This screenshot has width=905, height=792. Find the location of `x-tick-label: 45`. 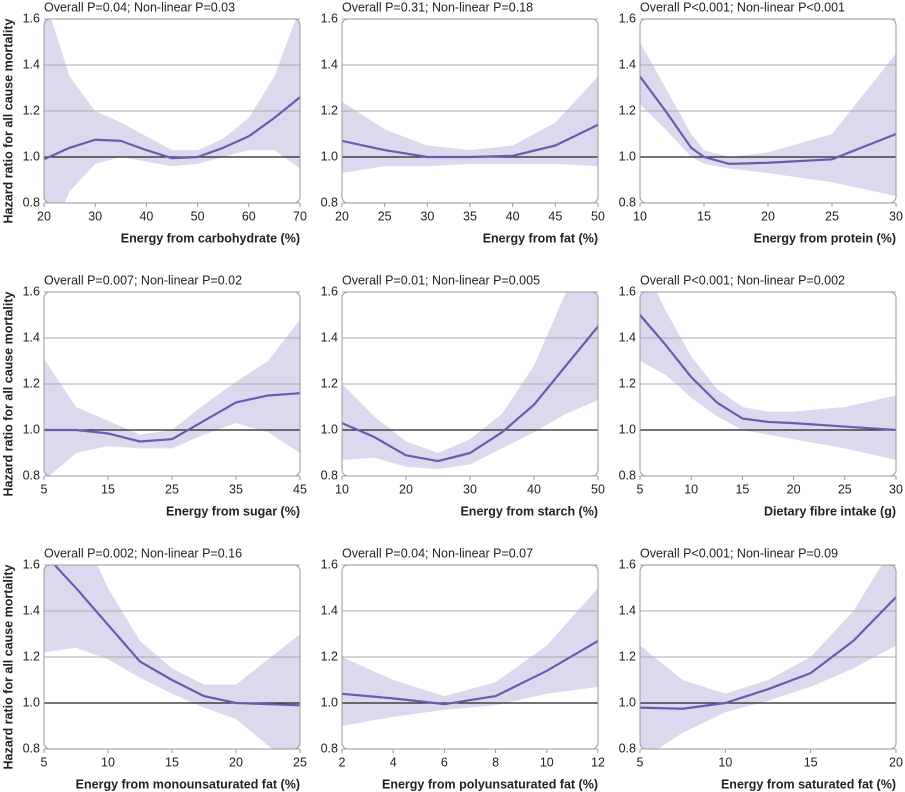

x-tick-label: 45 is located at coordinates (300, 489).